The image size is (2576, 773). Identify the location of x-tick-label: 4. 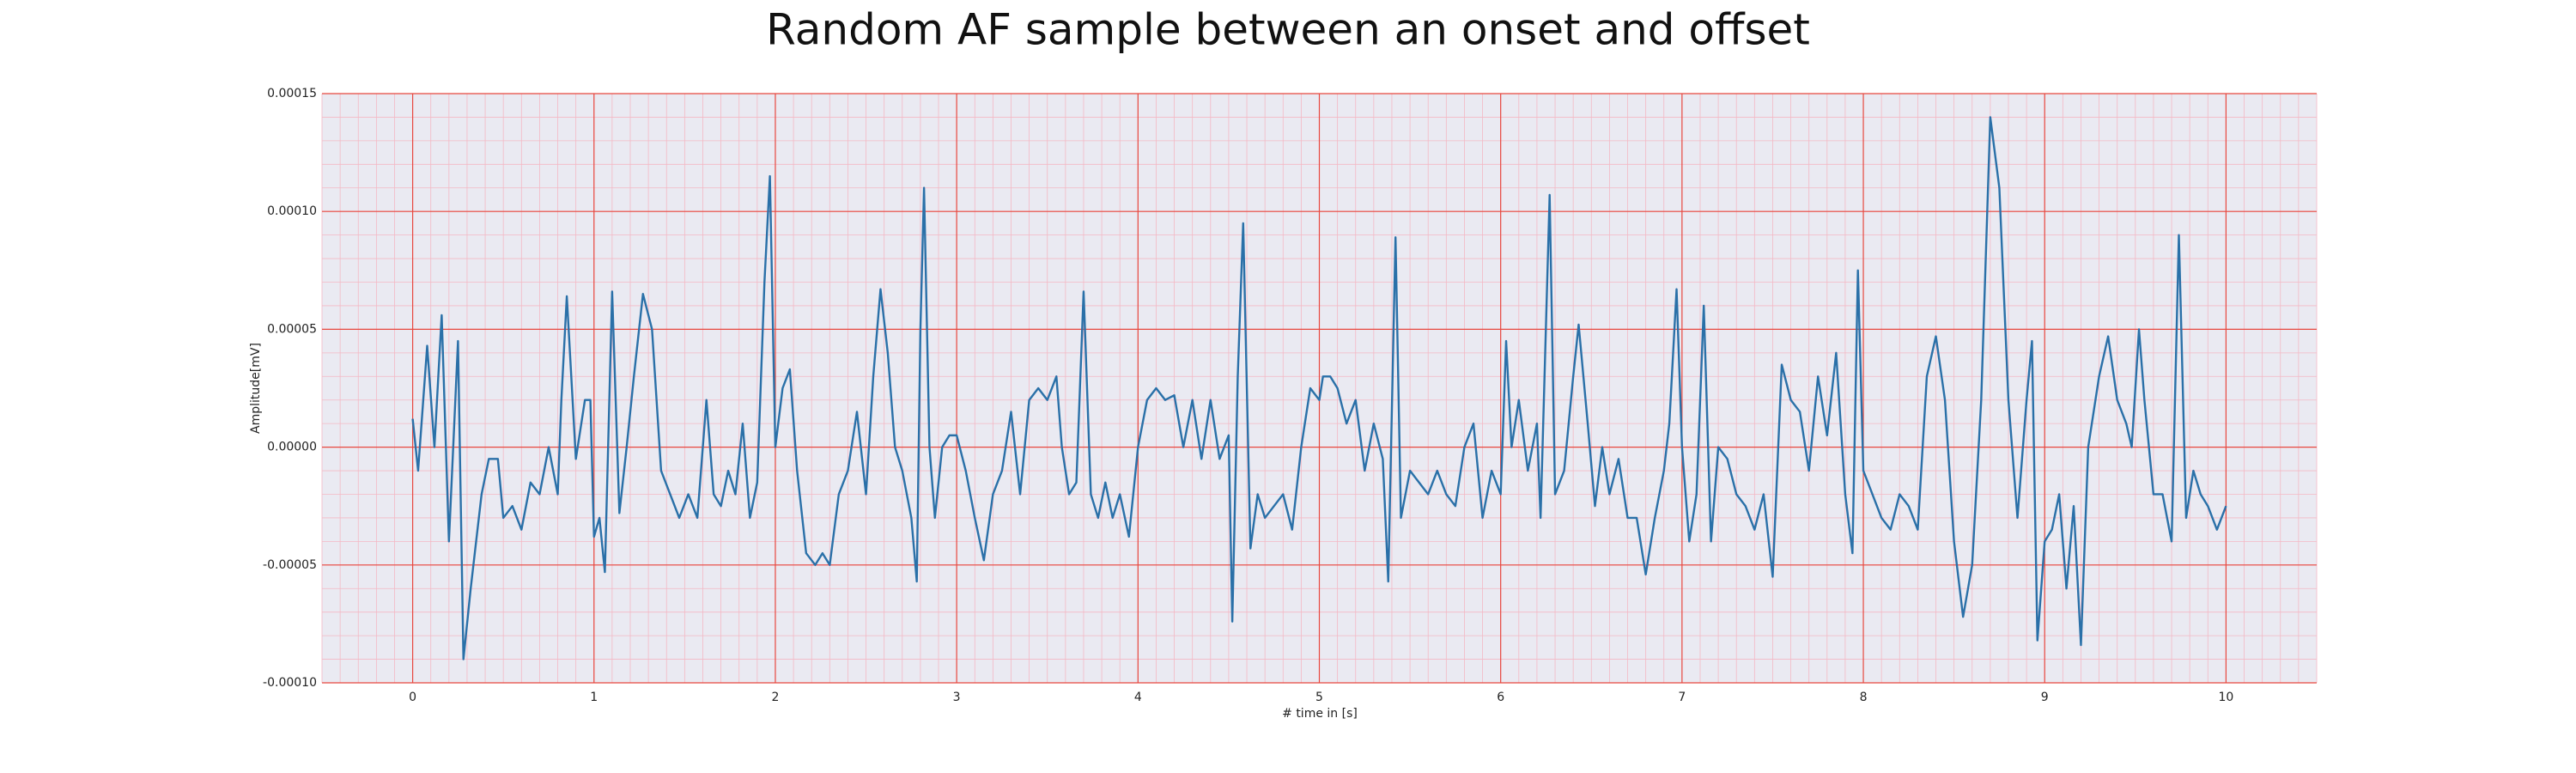
(1138, 697).